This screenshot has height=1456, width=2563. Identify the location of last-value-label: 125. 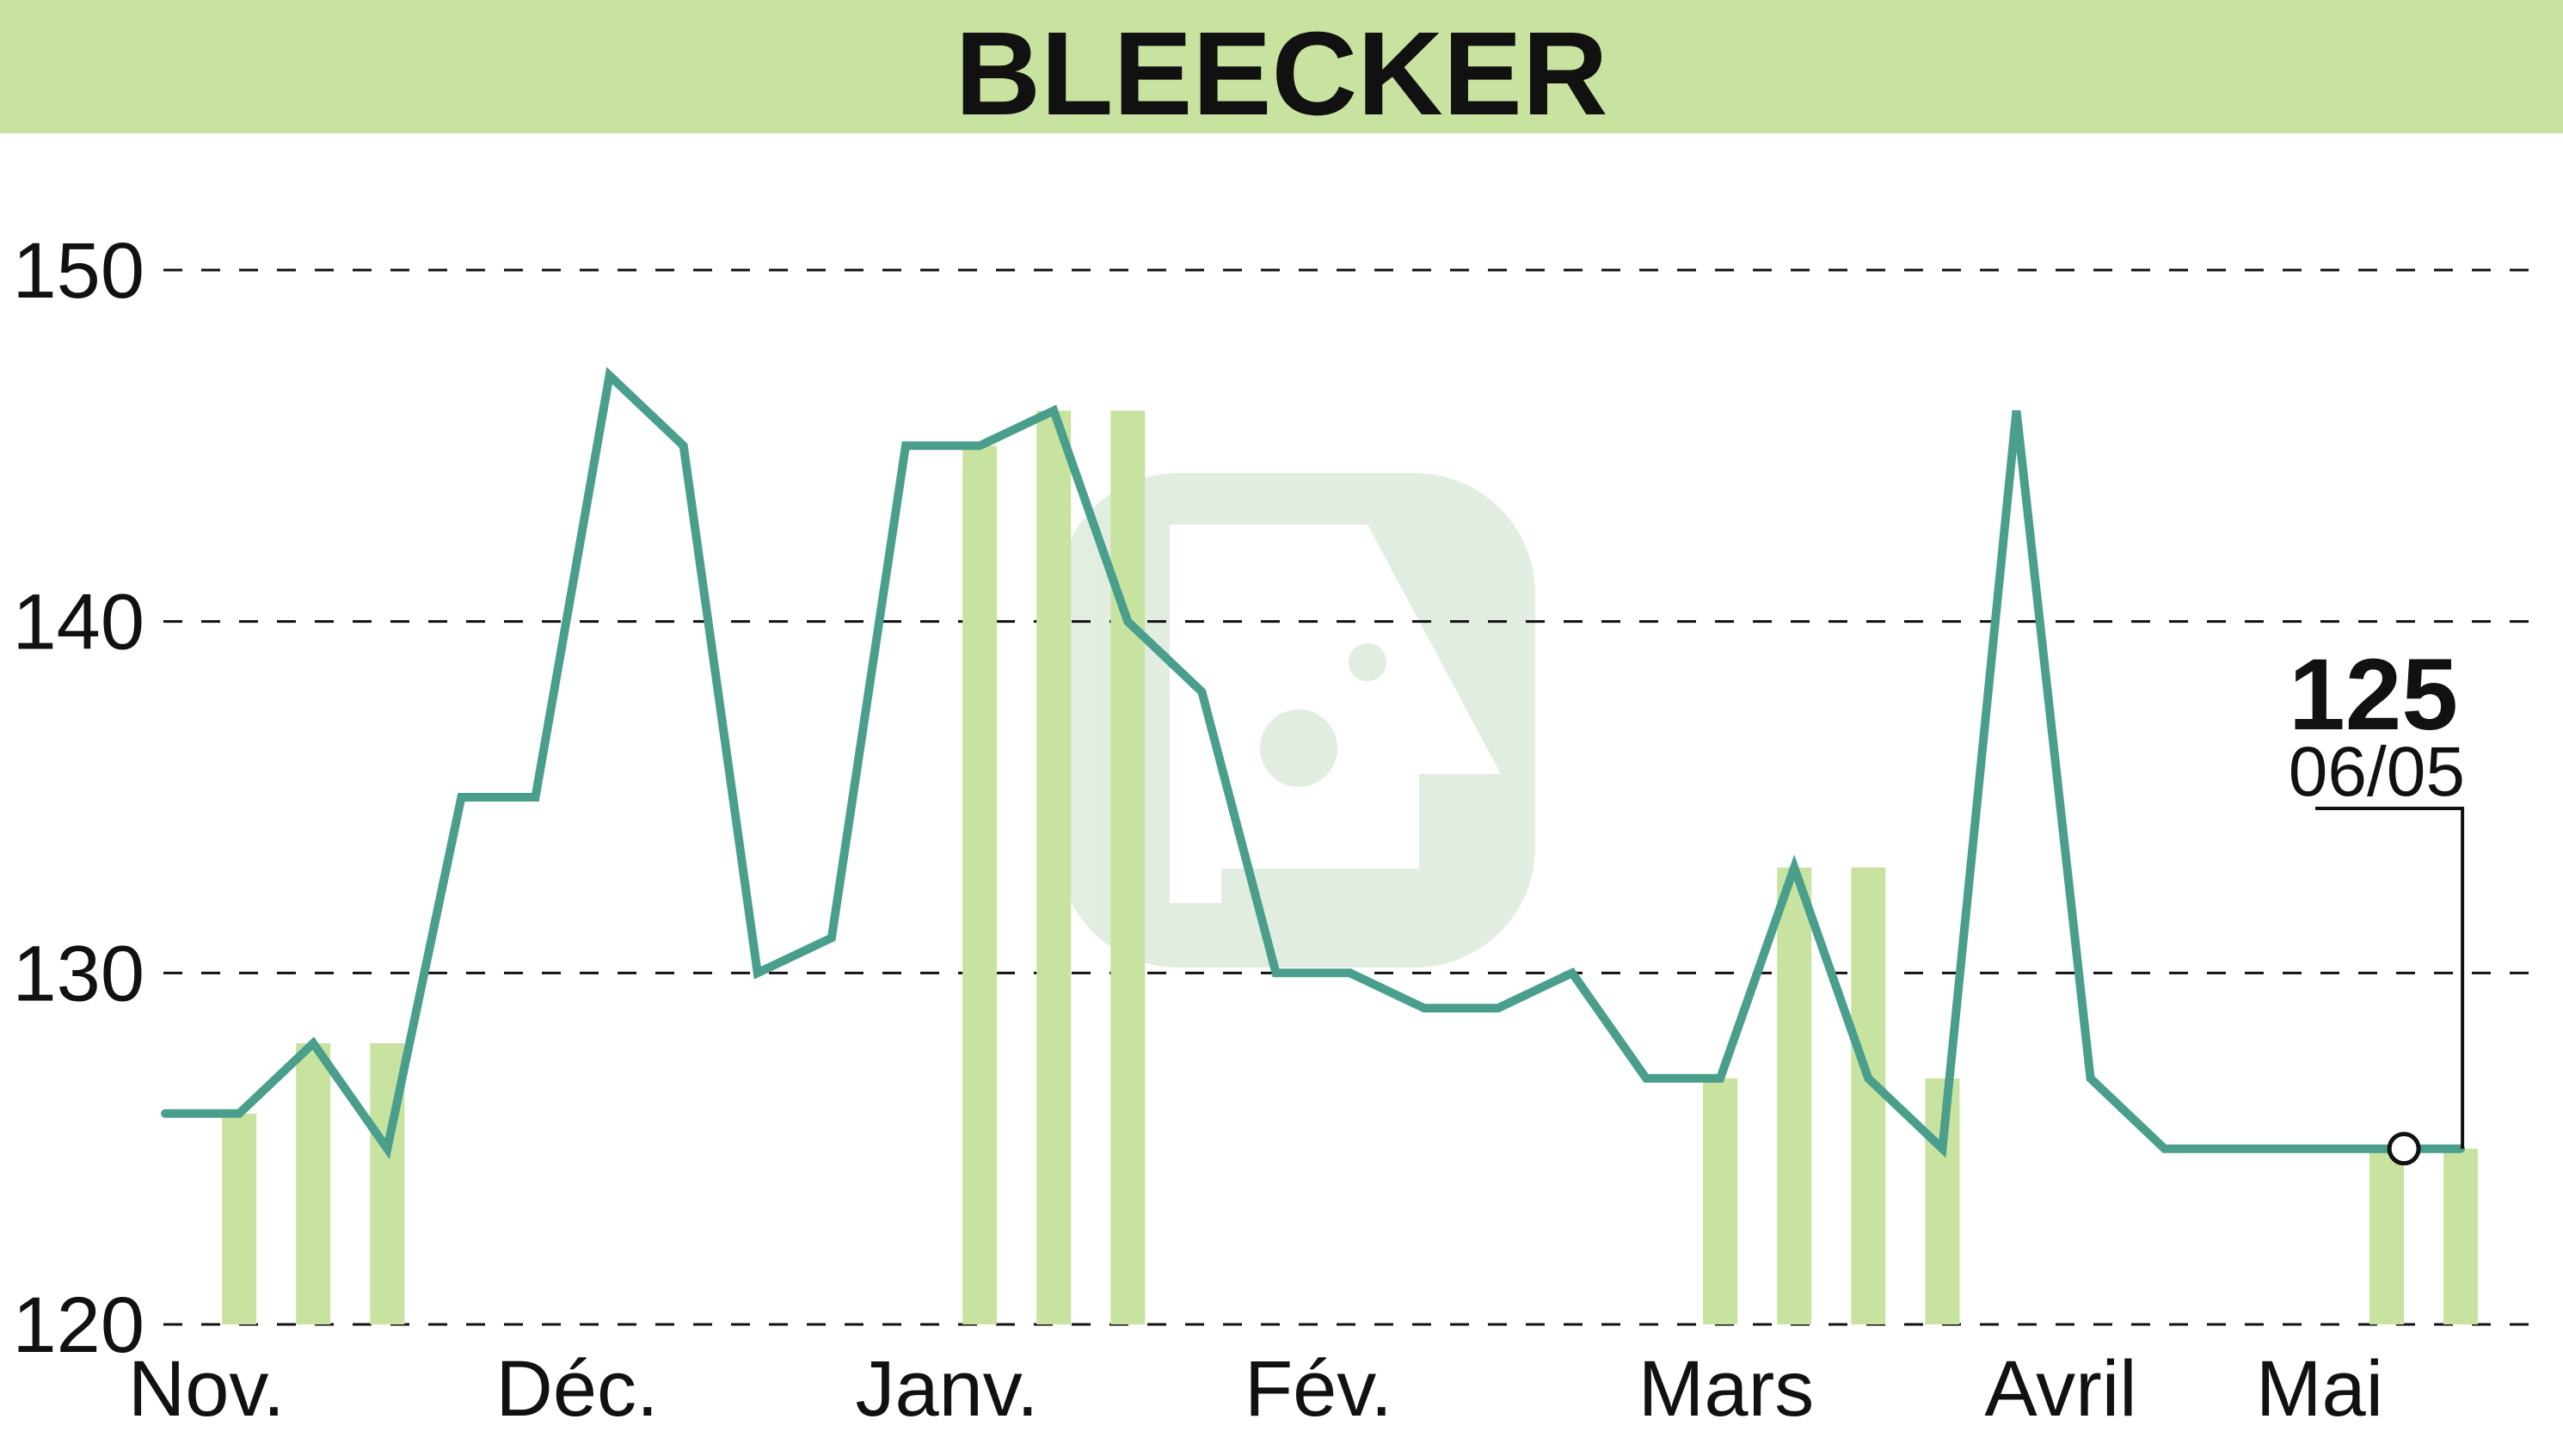
(2373, 695).